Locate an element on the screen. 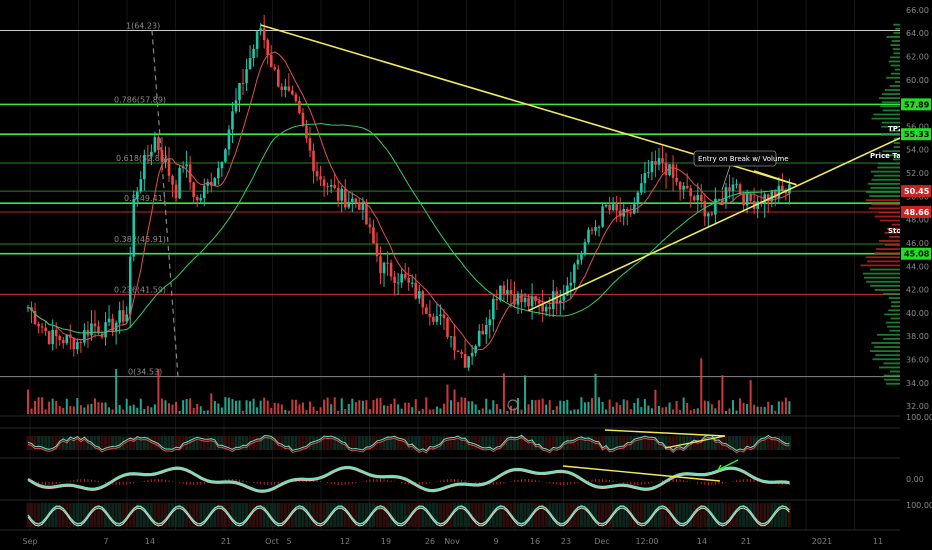 The image size is (932, 550). time-axis-label: 16 is located at coordinates (535, 541).